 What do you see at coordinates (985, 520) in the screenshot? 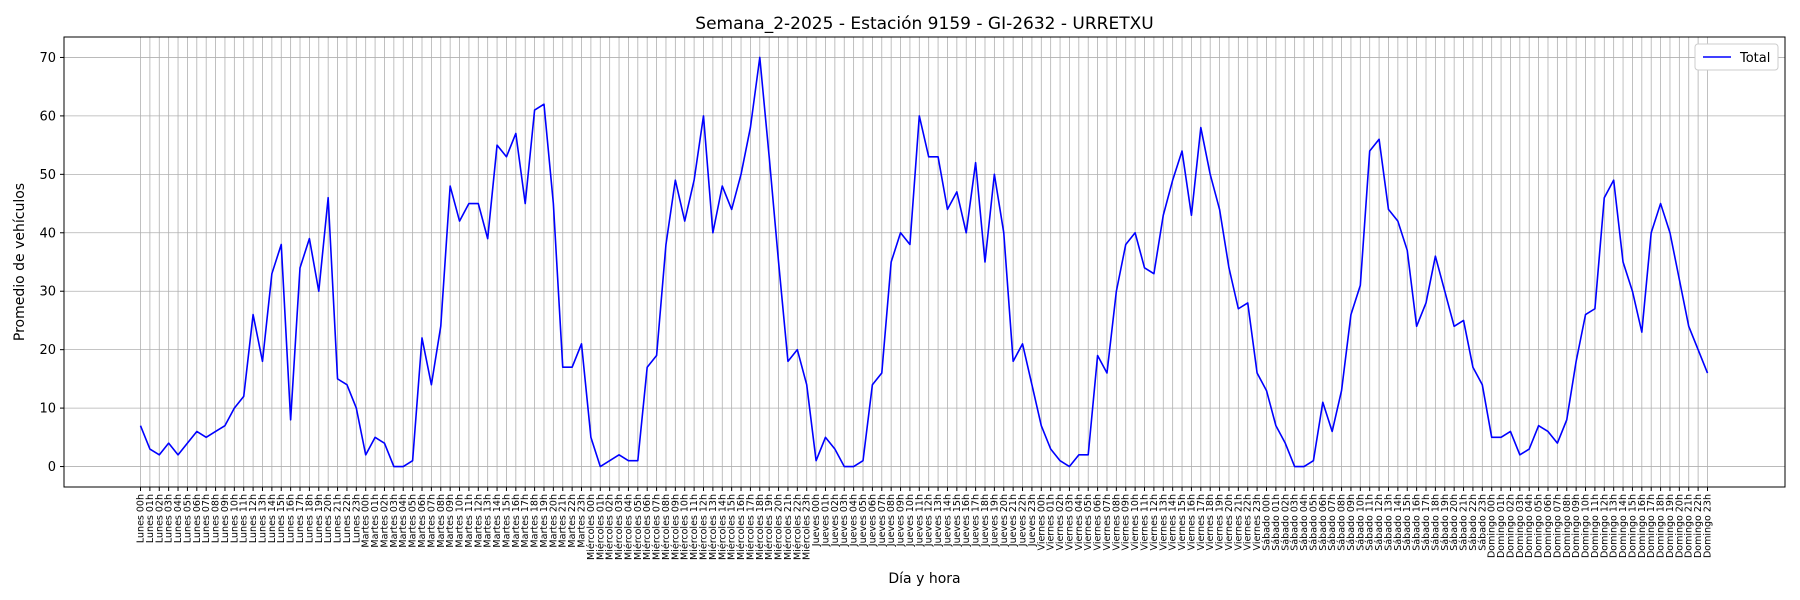
I see `x-tick-label: Jueves 18h` at bounding box center [985, 520].